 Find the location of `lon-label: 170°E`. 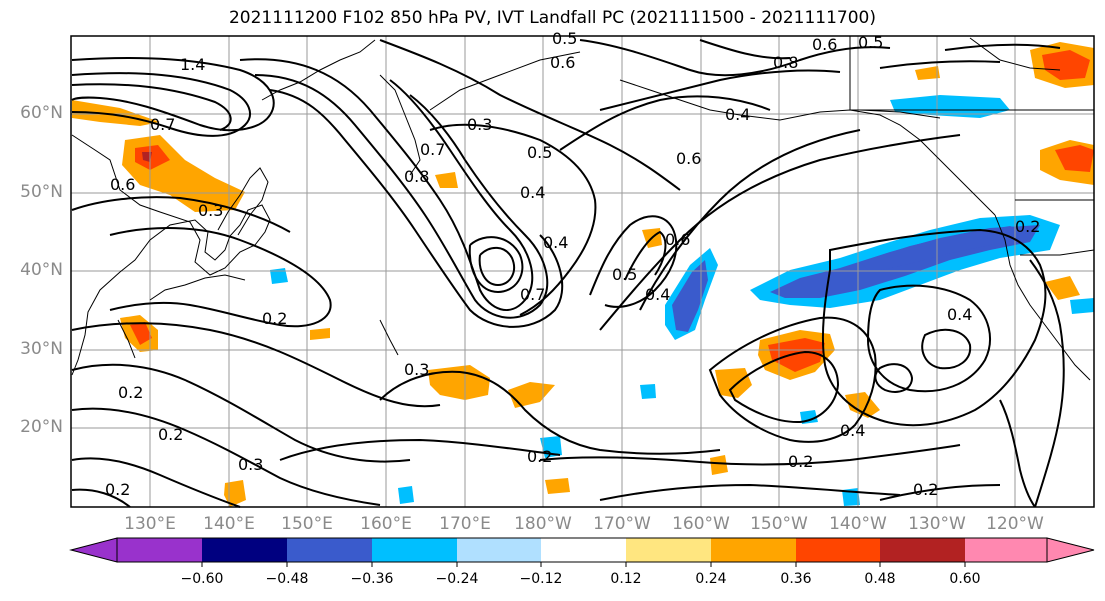

lon-label: 170°E is located at coordinates (465, 524).